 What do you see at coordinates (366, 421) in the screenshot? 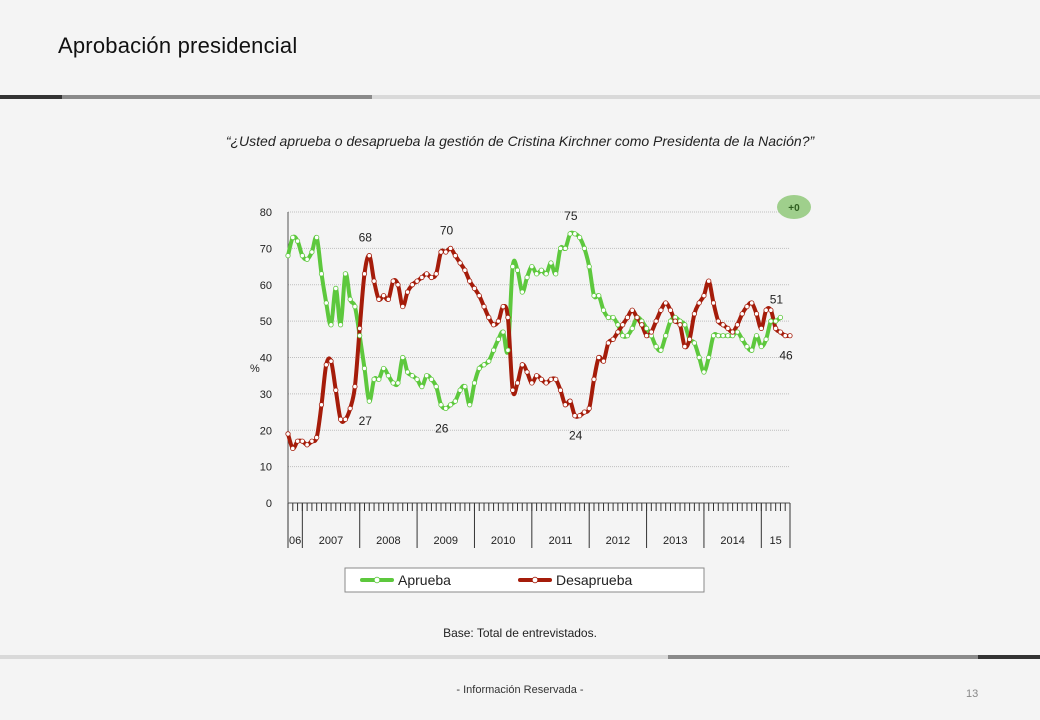
I see `data-label: 27` at bounding box center [366, 421].